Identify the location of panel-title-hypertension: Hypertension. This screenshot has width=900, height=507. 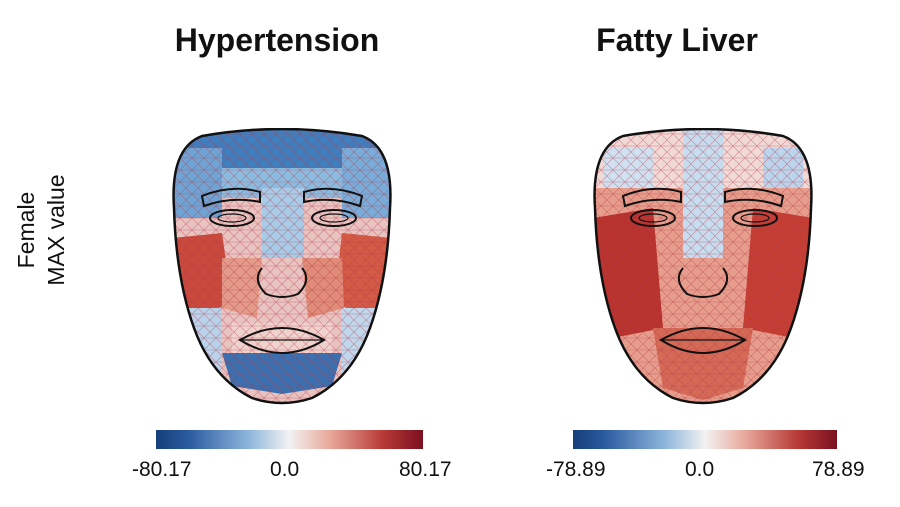
(277, 40).